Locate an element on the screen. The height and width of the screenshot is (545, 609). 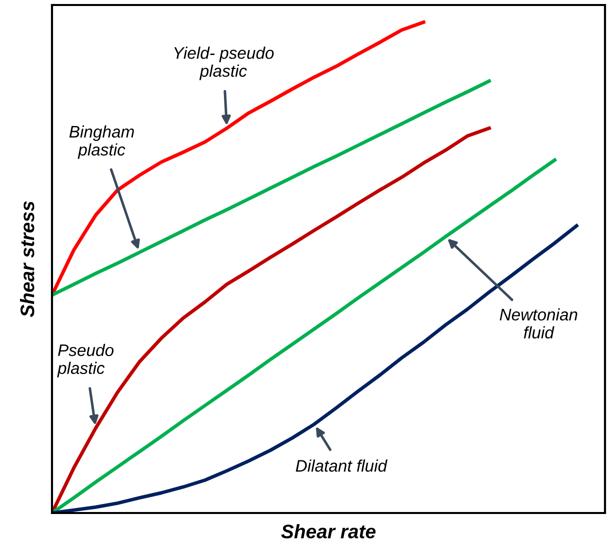
annotation: Pseudo plastic is located at coordinates (85, 361).